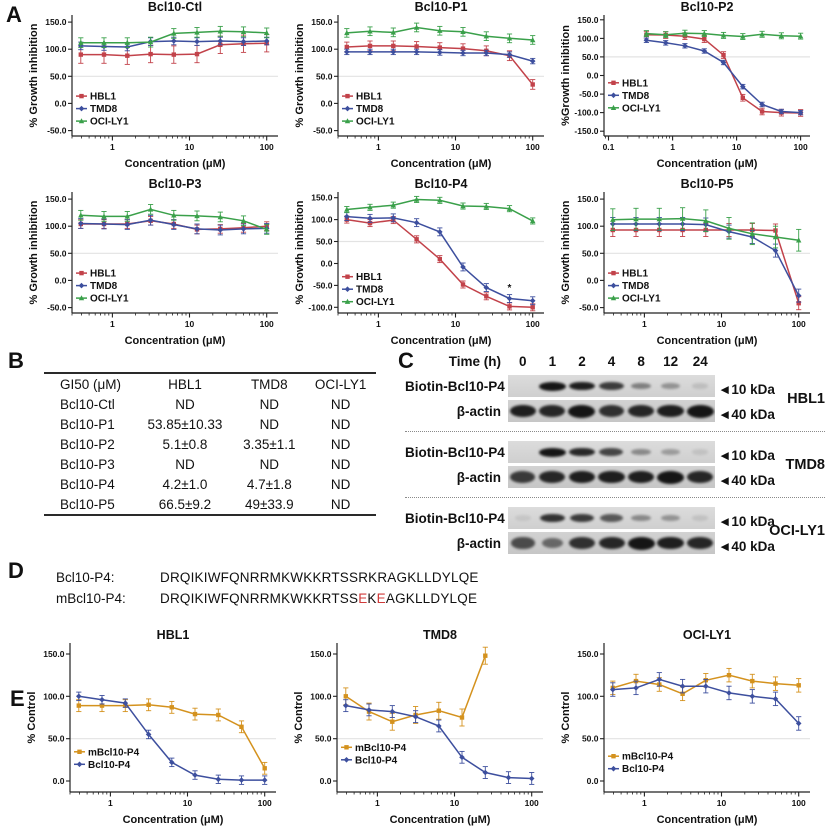 This screenshot has width=825, height=833. What do you see at coordinates (17, 698) in the screenshot?
I see `panel-e-label: E` at bounding box center [17, 698].